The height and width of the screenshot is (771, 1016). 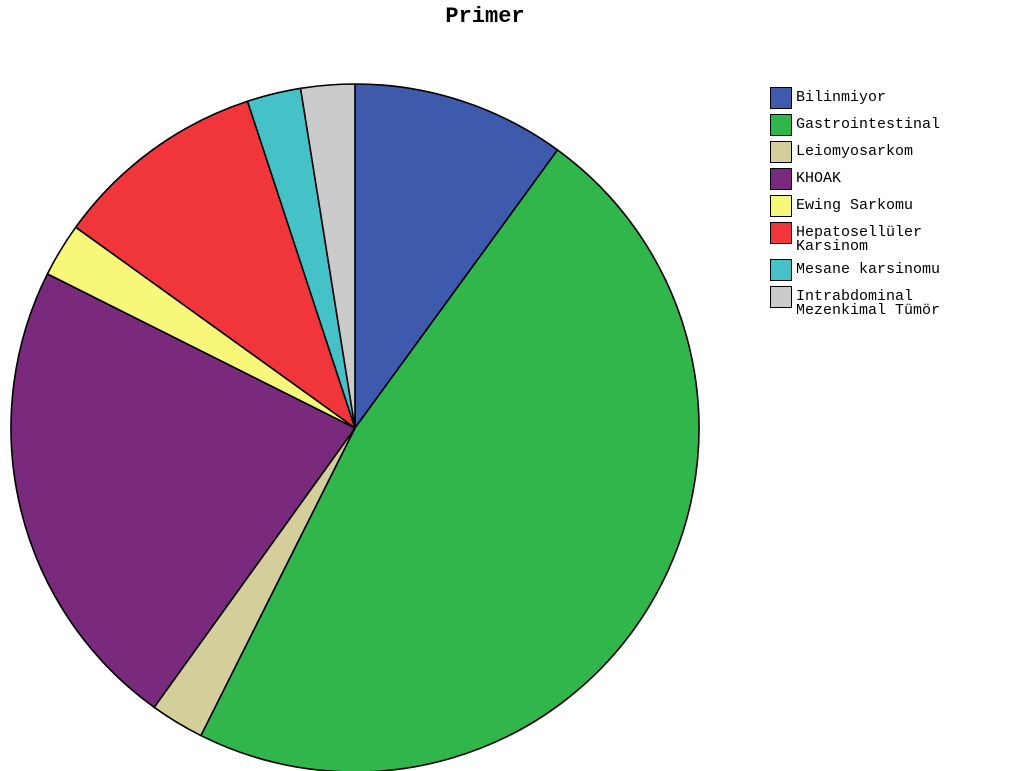 What do you see at coordinates (841, 97) in the screenshot?
I see `legend-label-0: Bilinmiyor` at bounding box center [841, 97].